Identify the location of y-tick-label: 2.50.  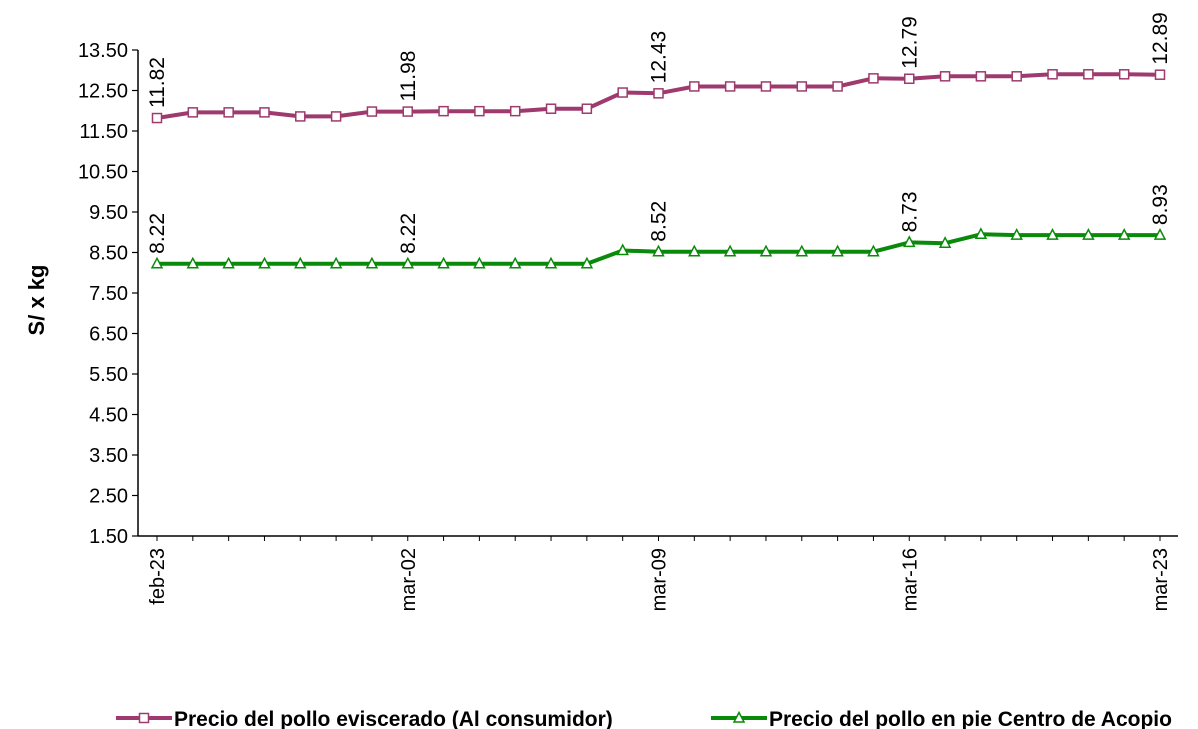
(108, 497).